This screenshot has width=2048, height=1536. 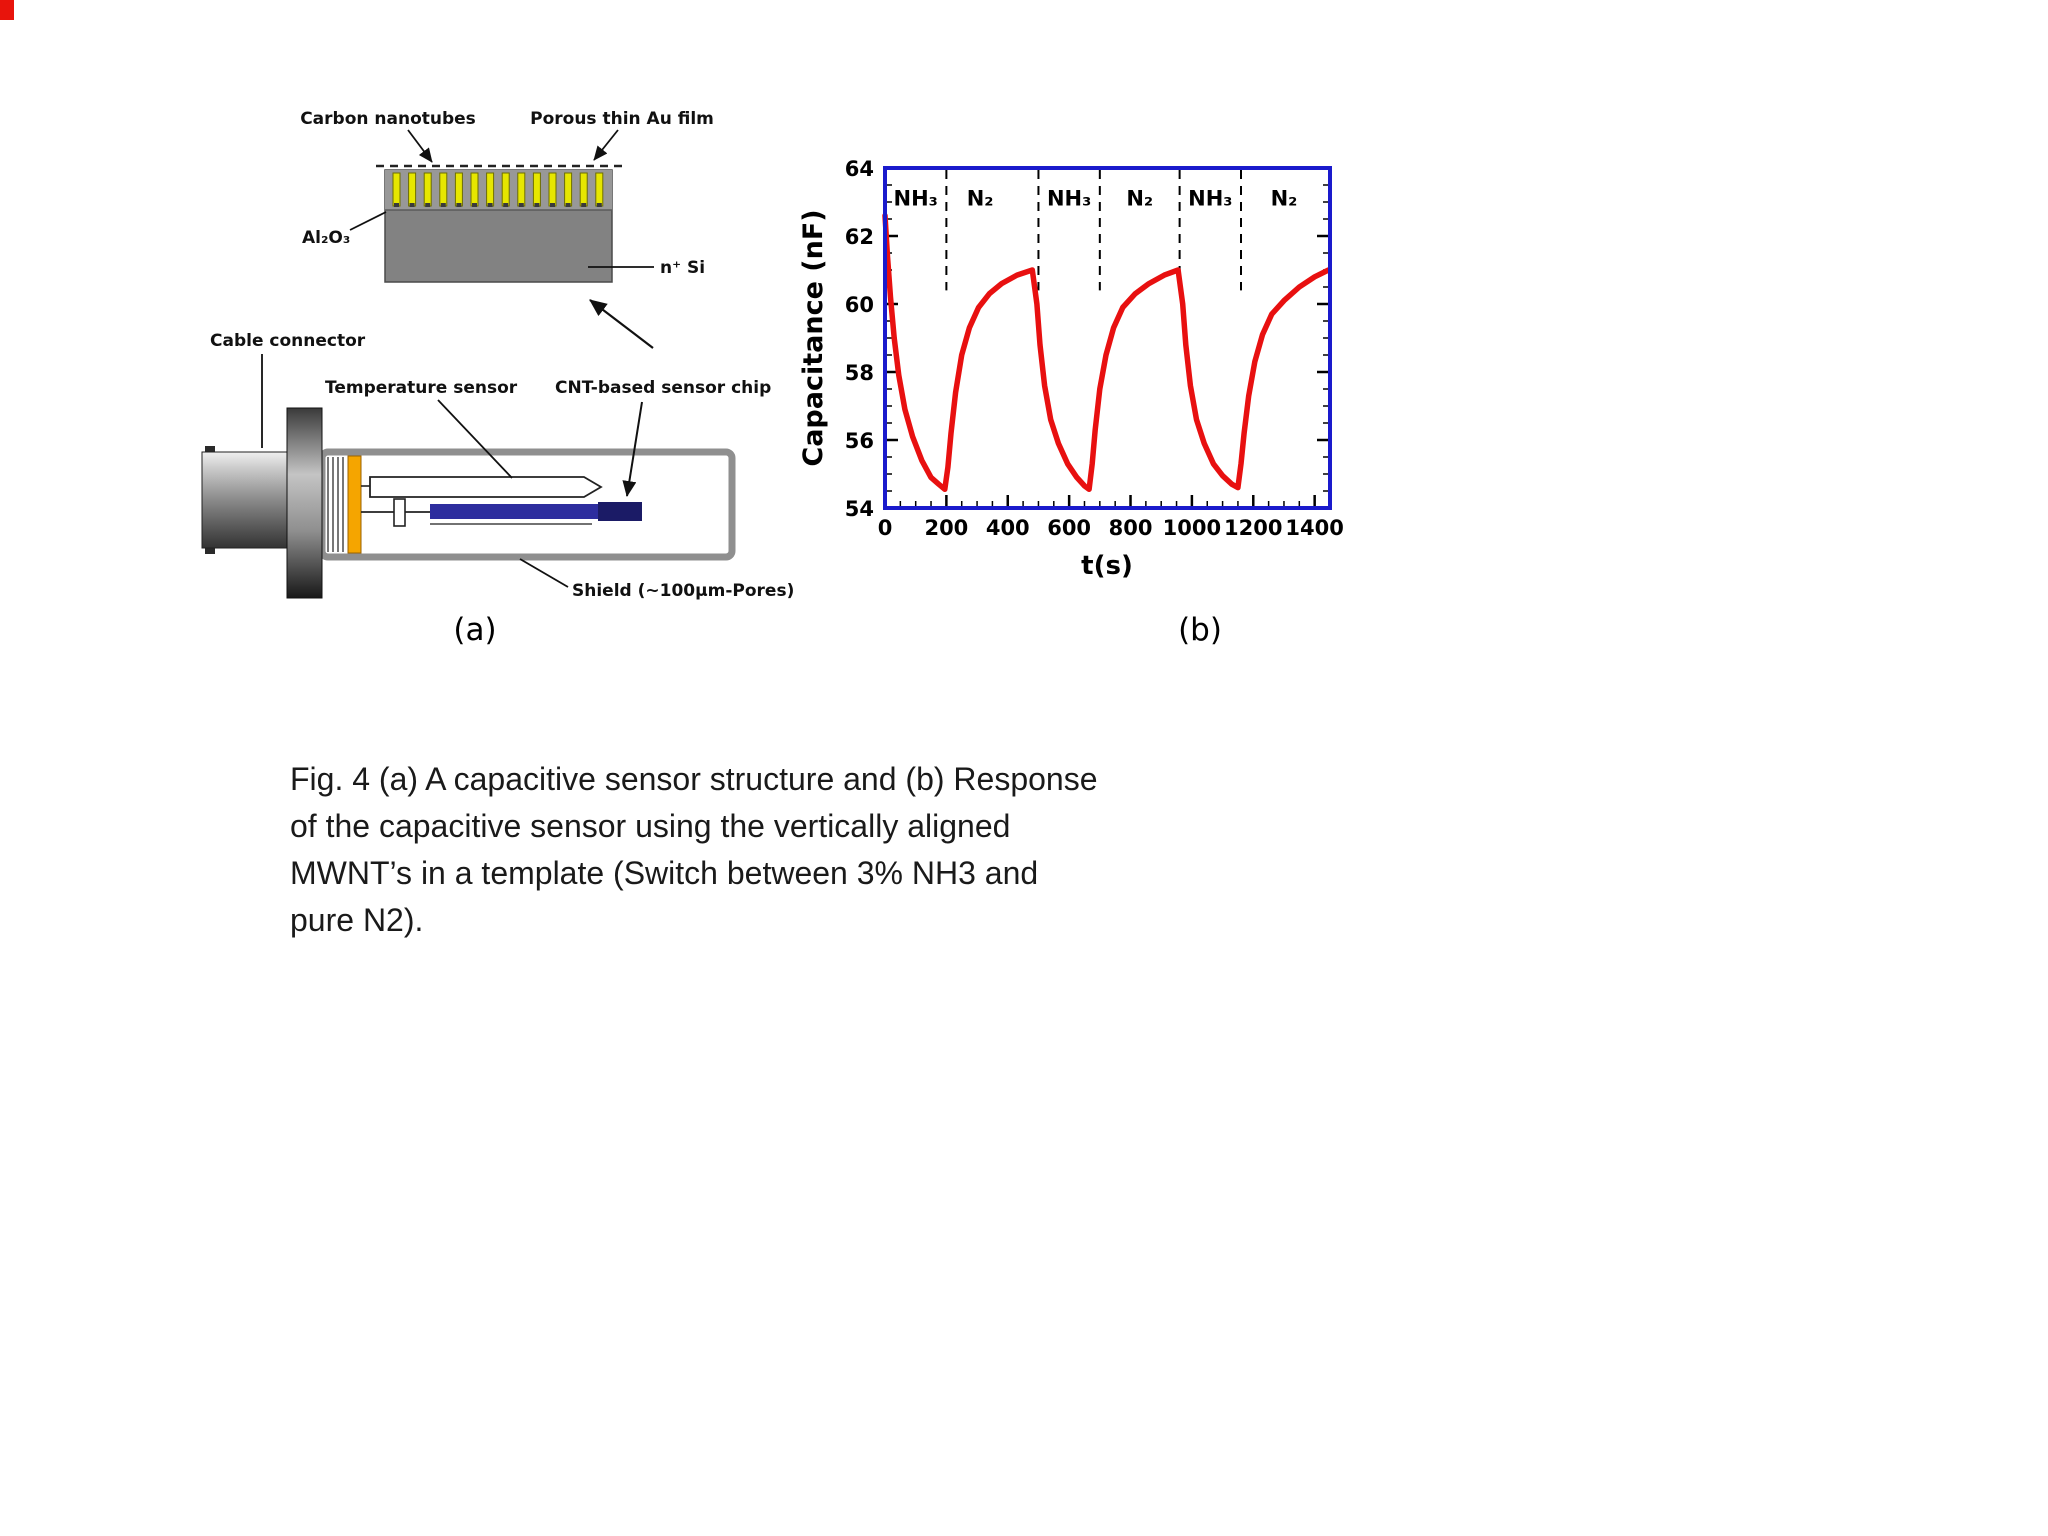 I want to click on y-axis-title: Capacitance (nF), so click(x=814, y=337).